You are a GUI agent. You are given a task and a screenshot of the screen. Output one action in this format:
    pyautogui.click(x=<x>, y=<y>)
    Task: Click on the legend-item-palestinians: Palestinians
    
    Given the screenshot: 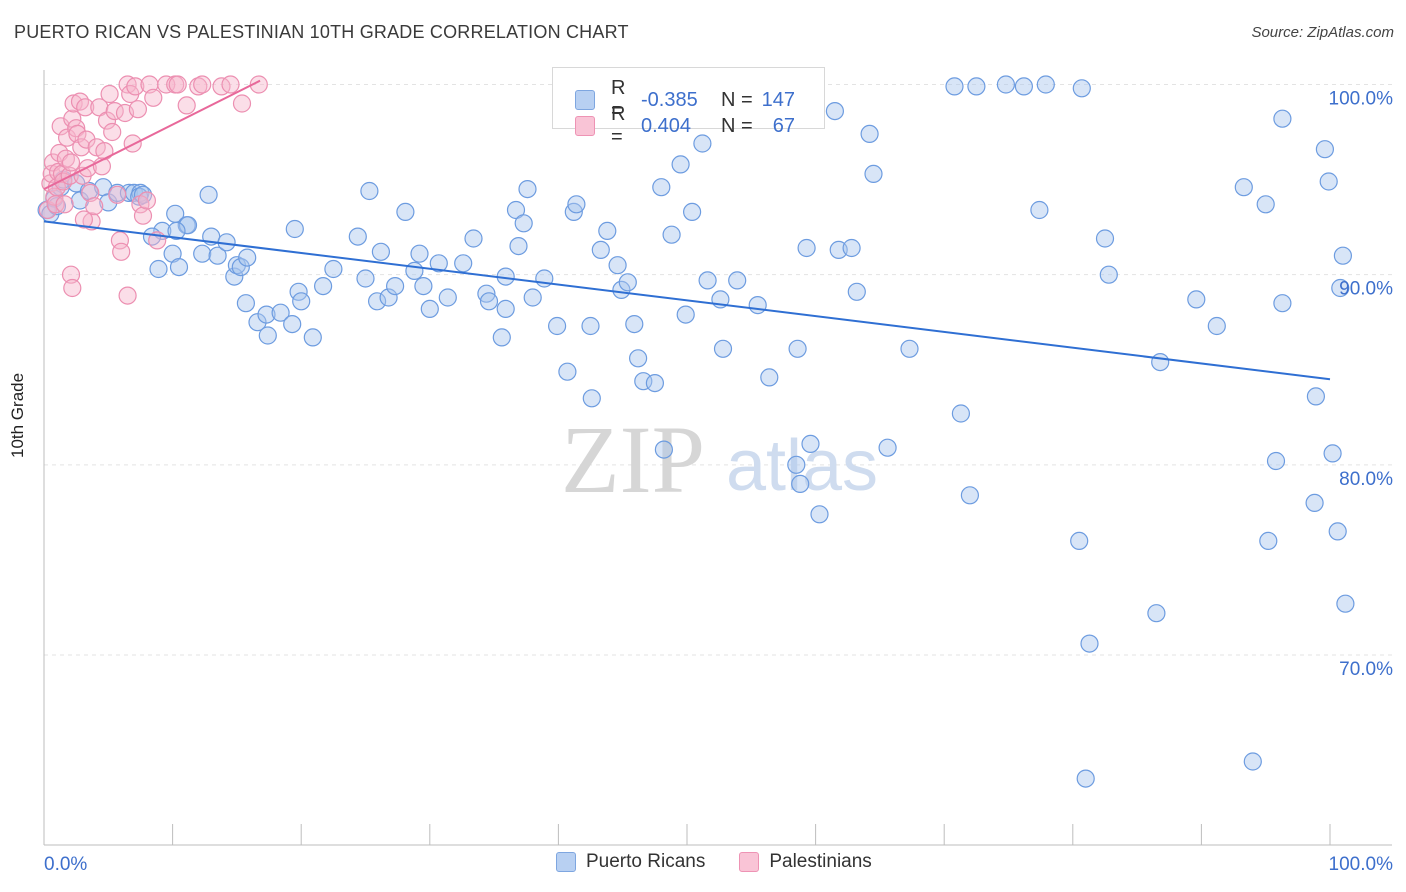 What is the action you would take?
    pyautogui.click(x=805, y=862)
    